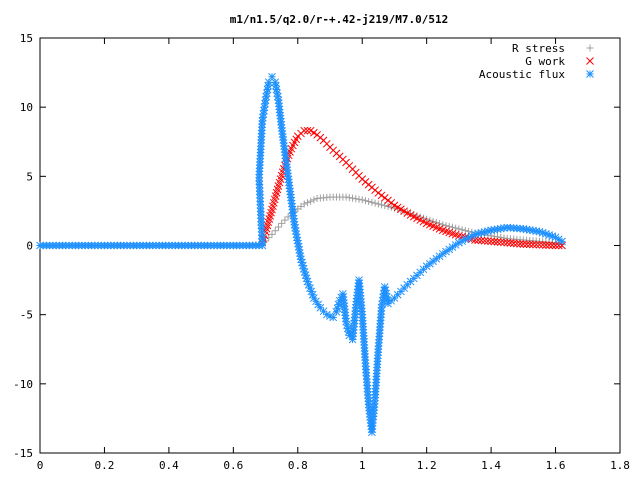 This screenshot has width=640, height=480. I want to click on legend-label: Acoustic flux, so click(522, 74).